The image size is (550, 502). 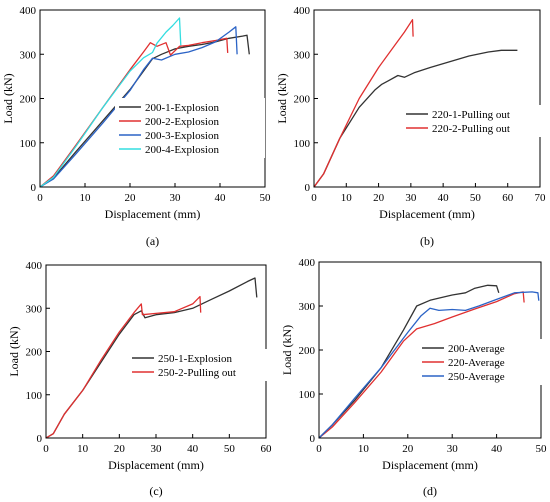 I want to click on panel-label: (a), so click(x=152, y=241).